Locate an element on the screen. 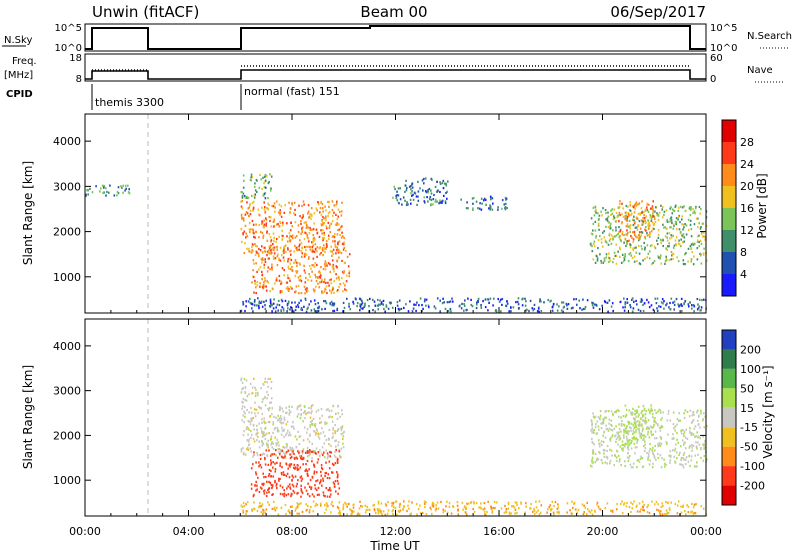 The width and height of the screenshot is (800, 558). power-colorbar-tick: 12 is located at coordinates (747, 230).